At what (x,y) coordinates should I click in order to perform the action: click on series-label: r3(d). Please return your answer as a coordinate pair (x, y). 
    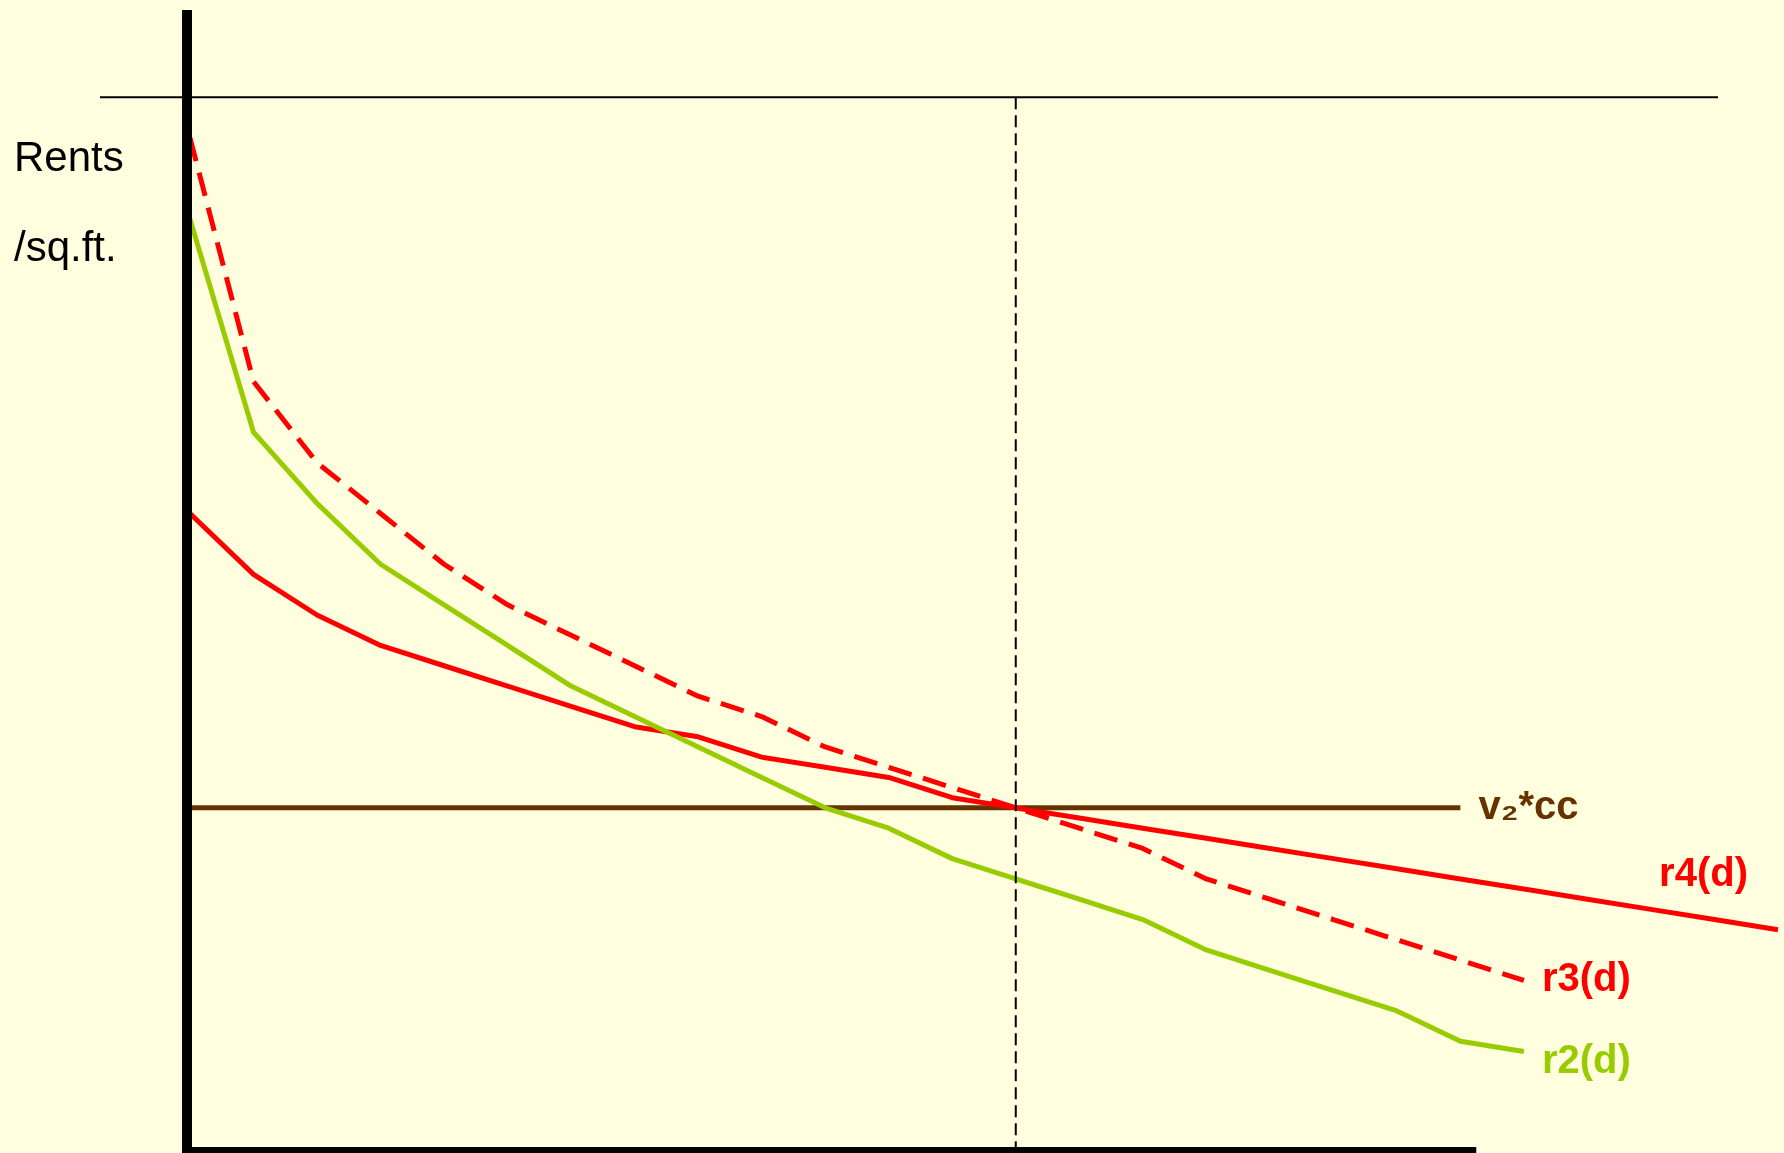
    Looking at the image, I should click on (1586, 977).